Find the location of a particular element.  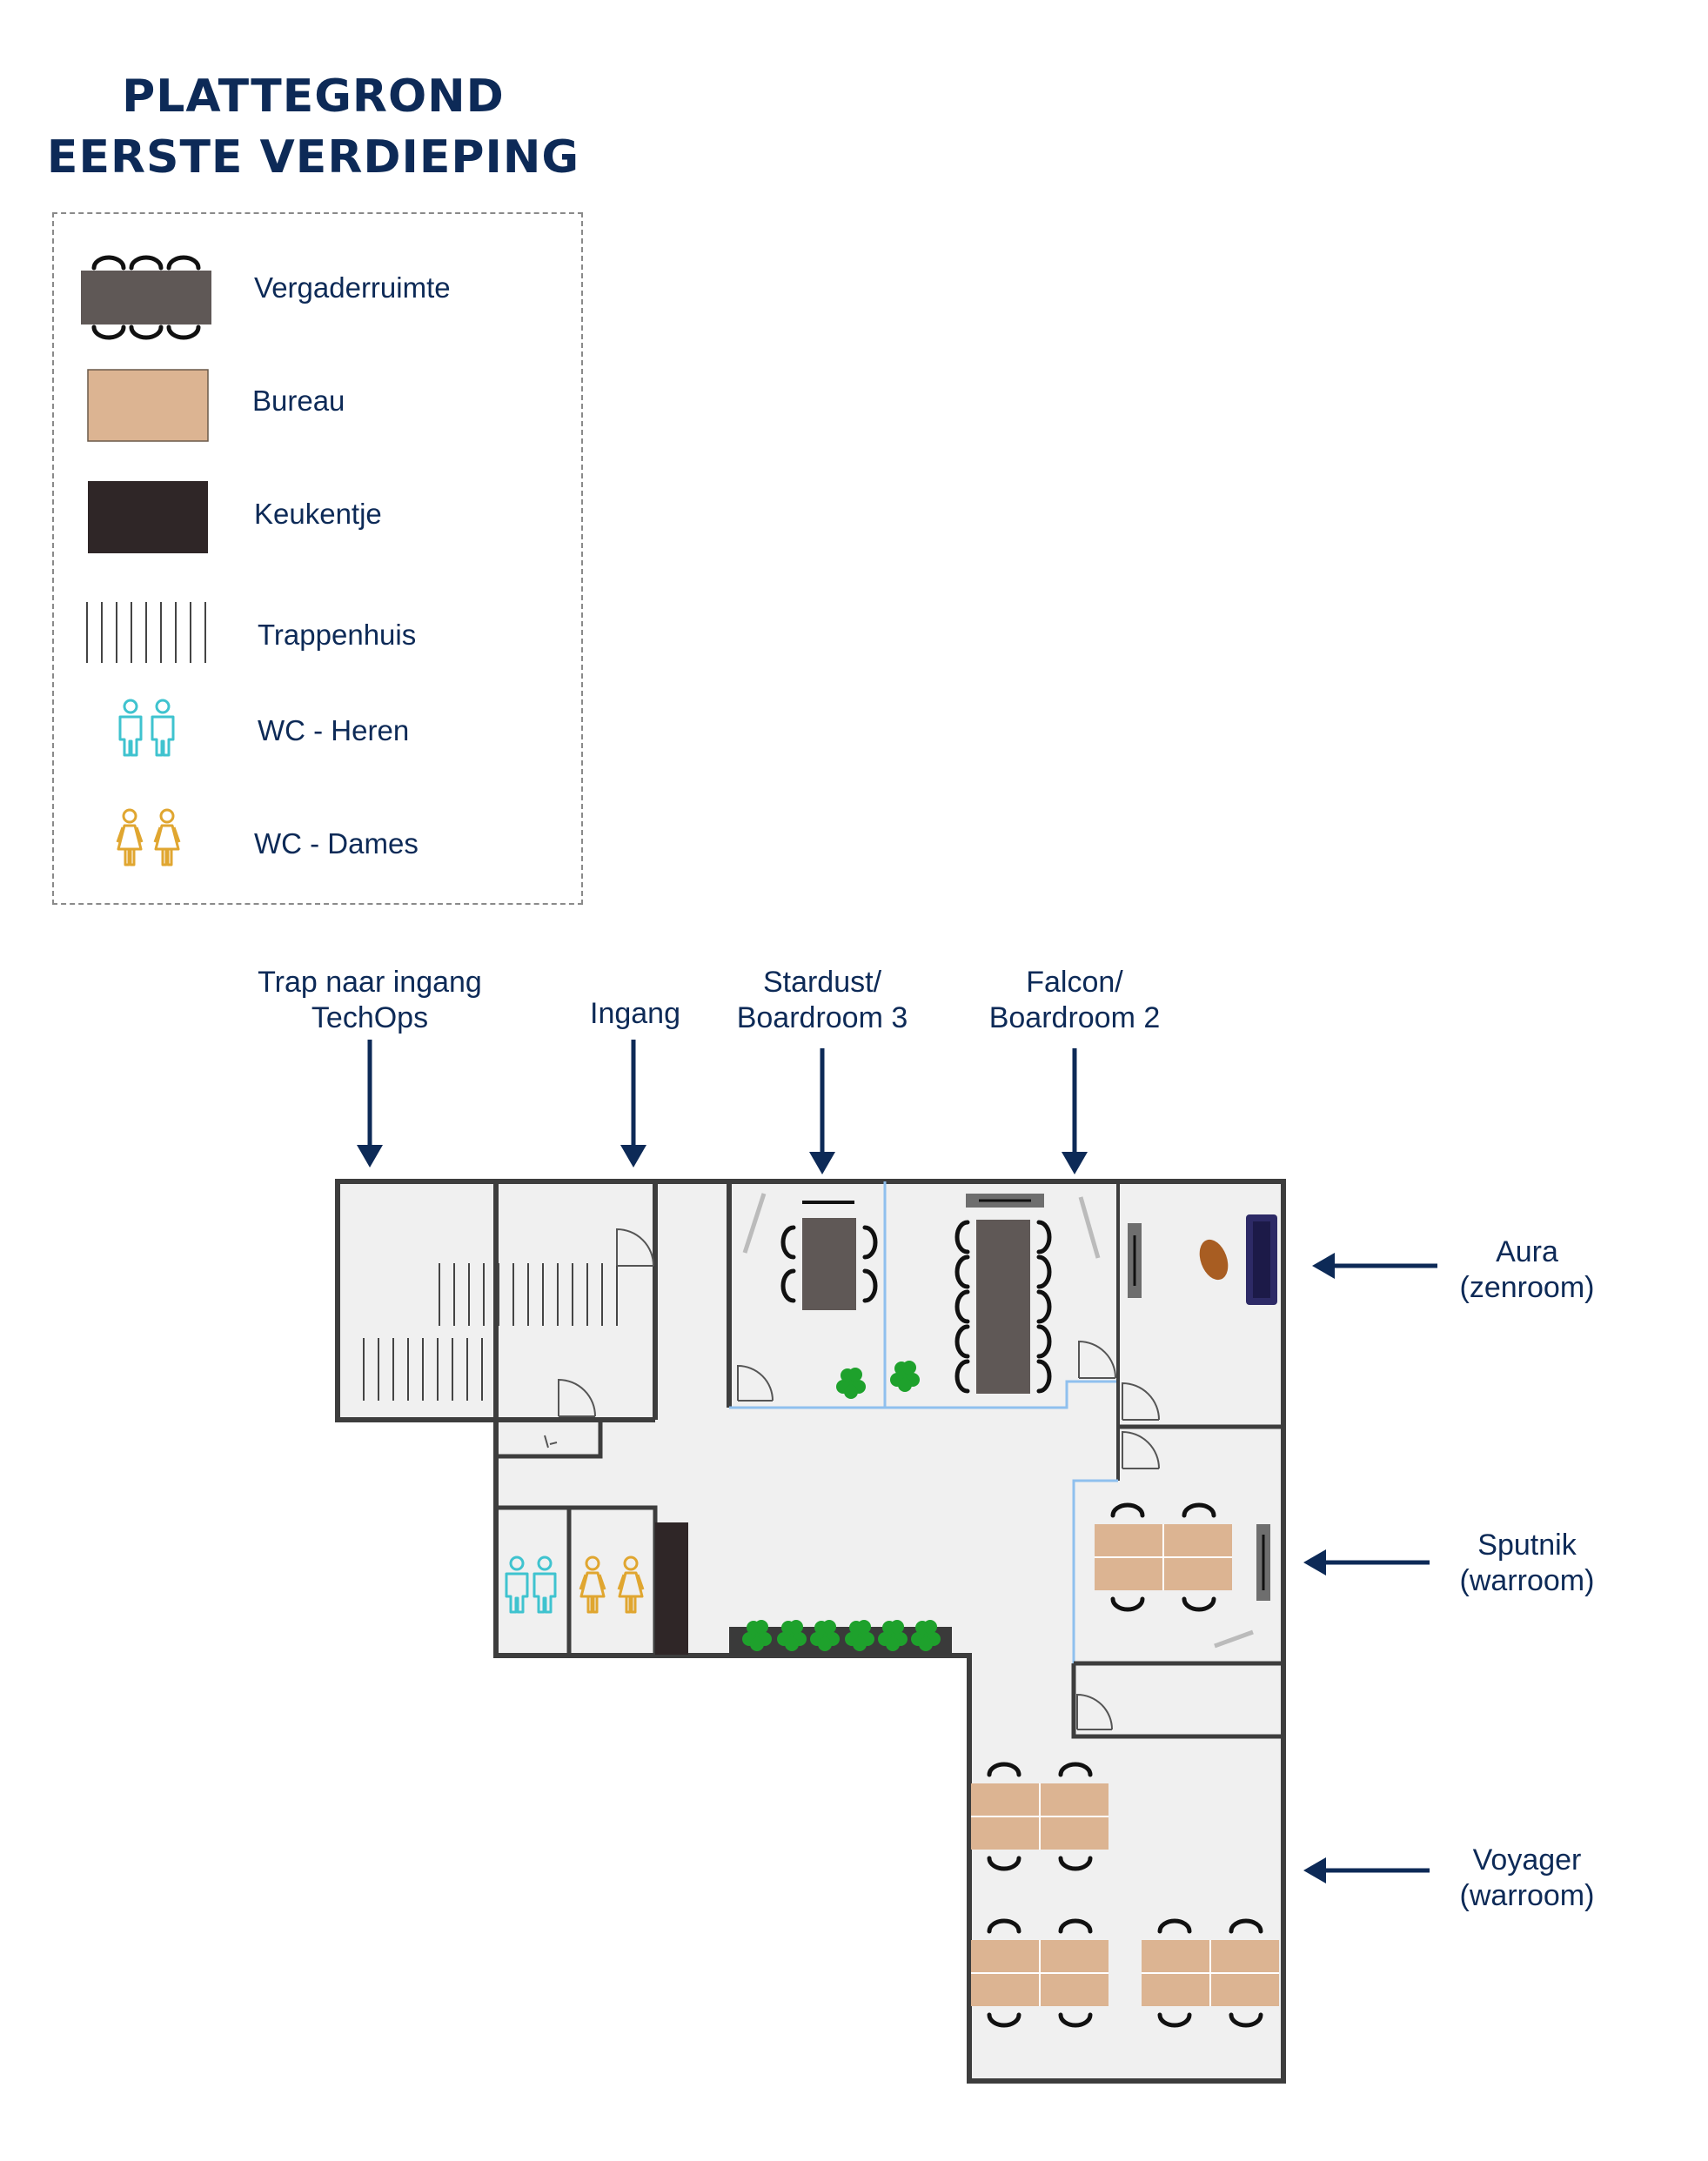

legend-label-stairs: Trappenhuis is located at coordinates (337, 635).